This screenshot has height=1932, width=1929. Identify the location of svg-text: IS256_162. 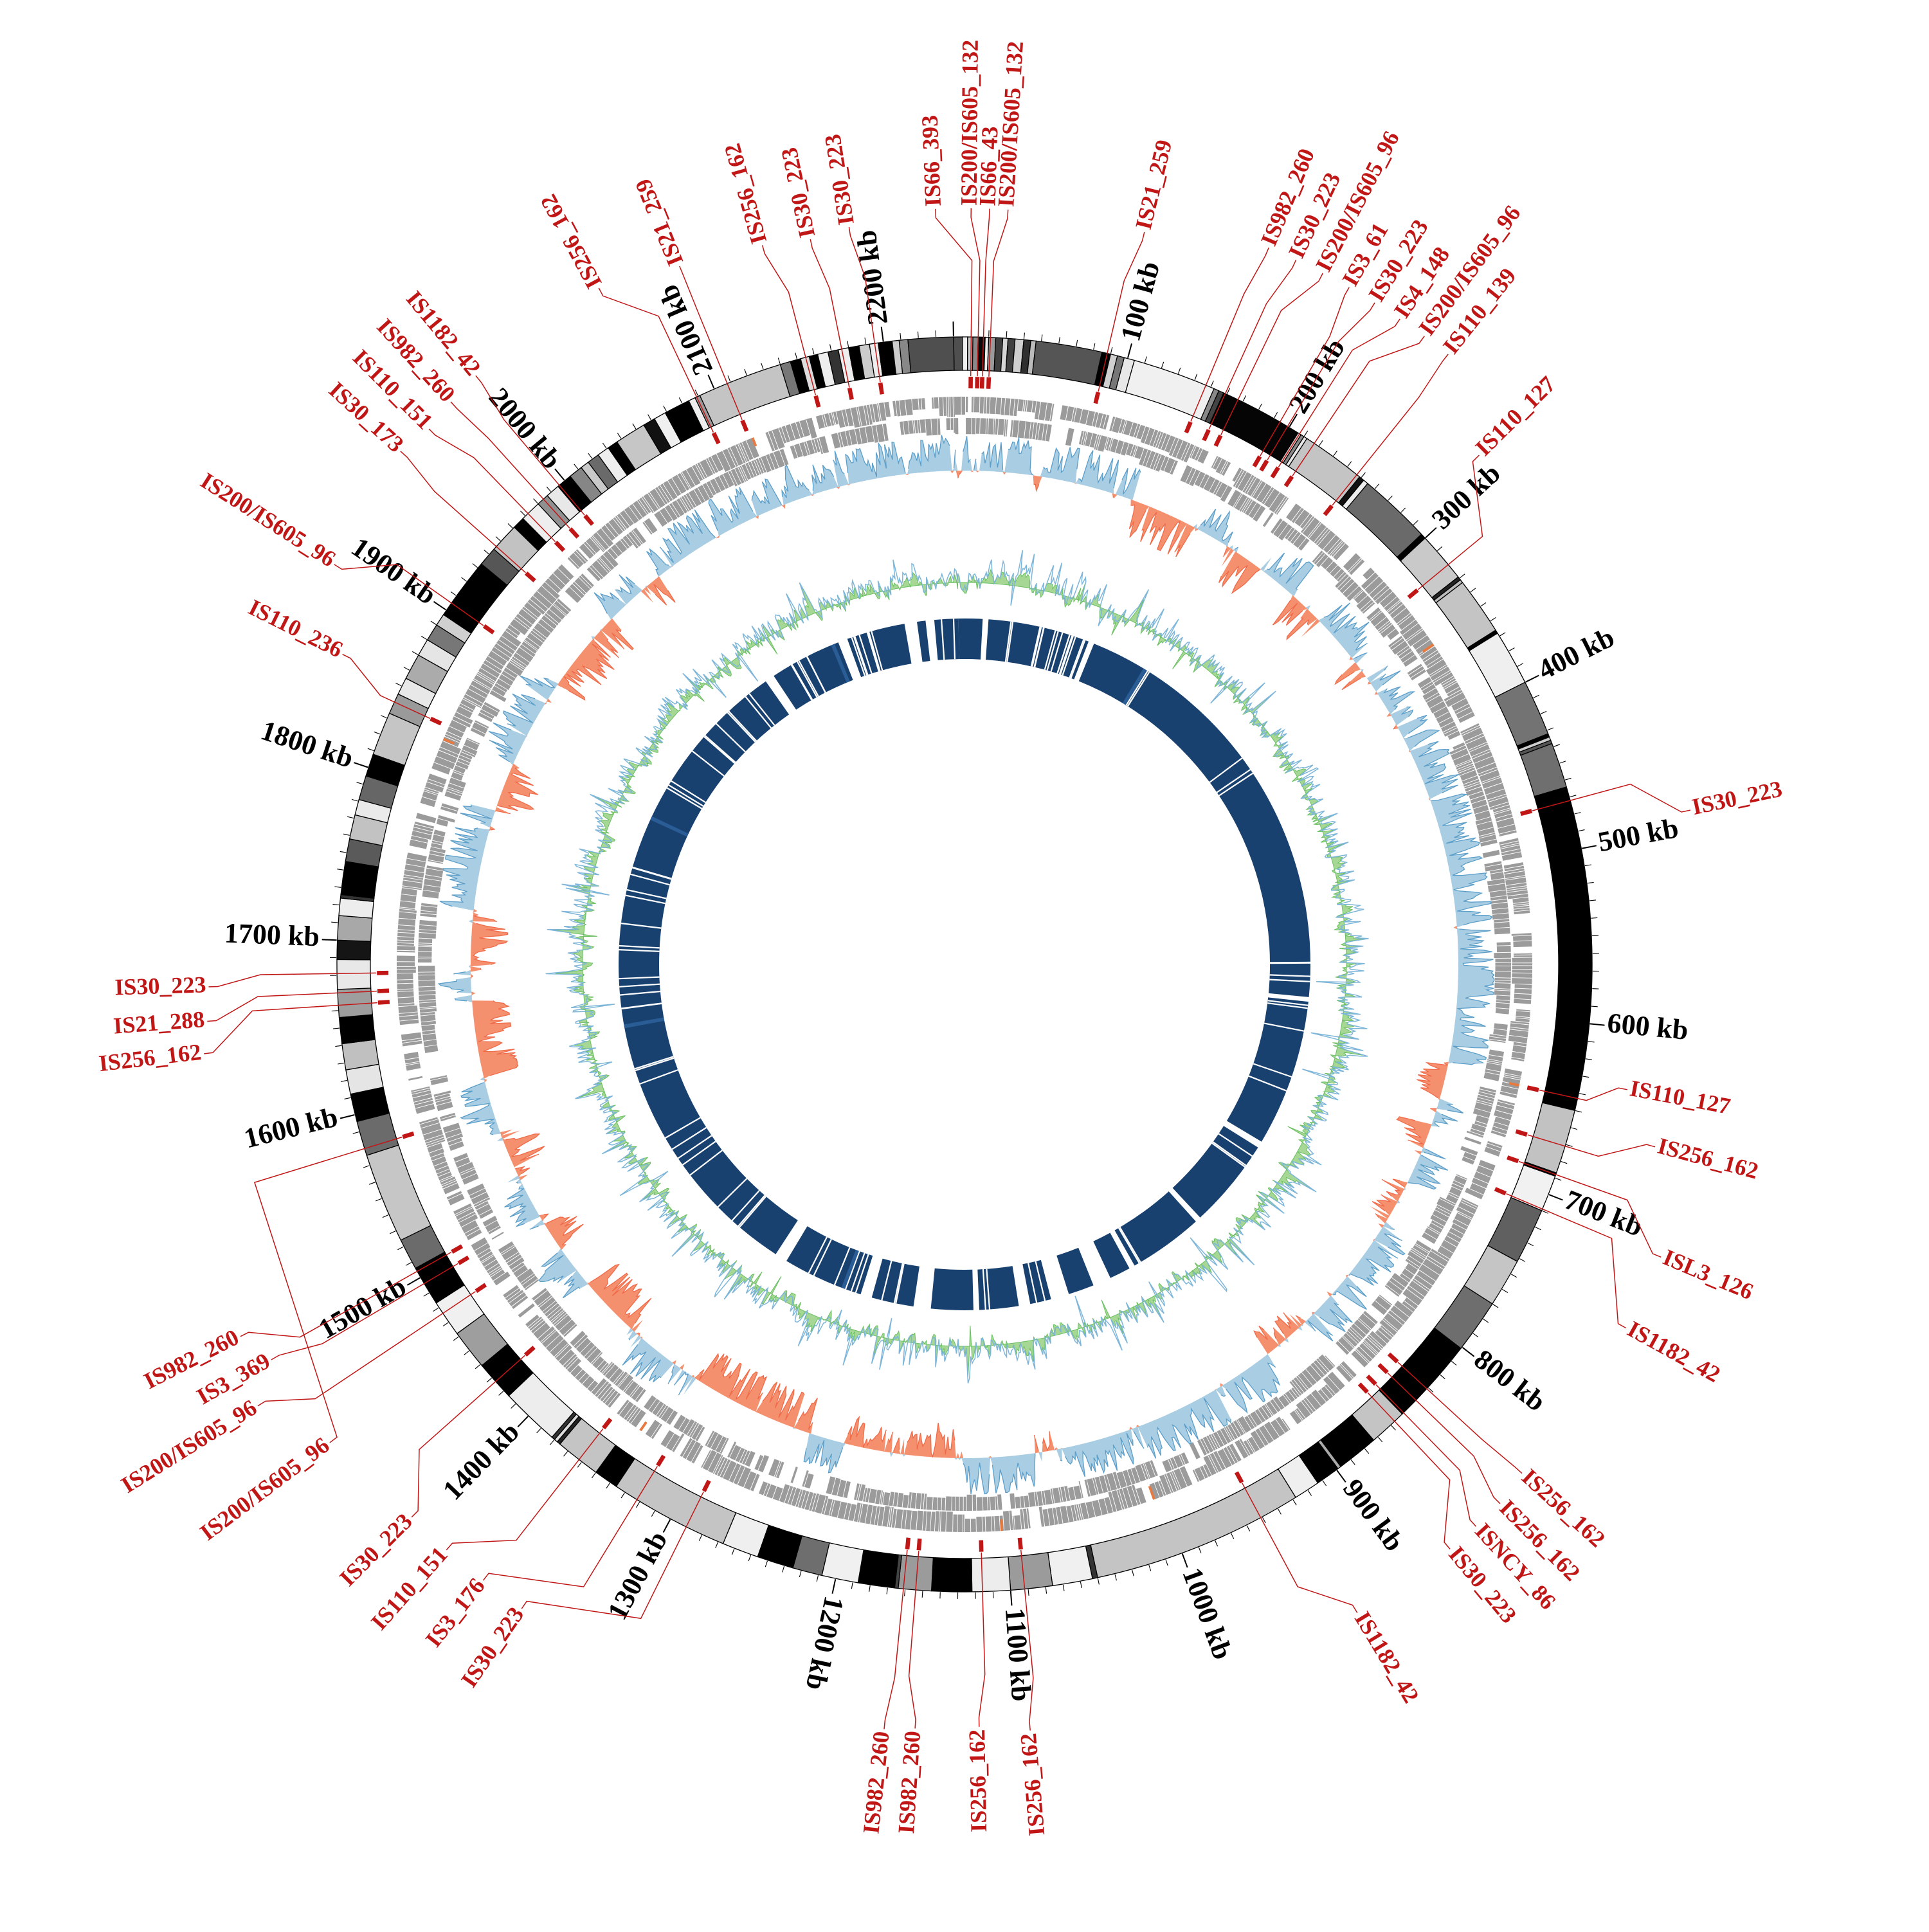
(978, 1780).